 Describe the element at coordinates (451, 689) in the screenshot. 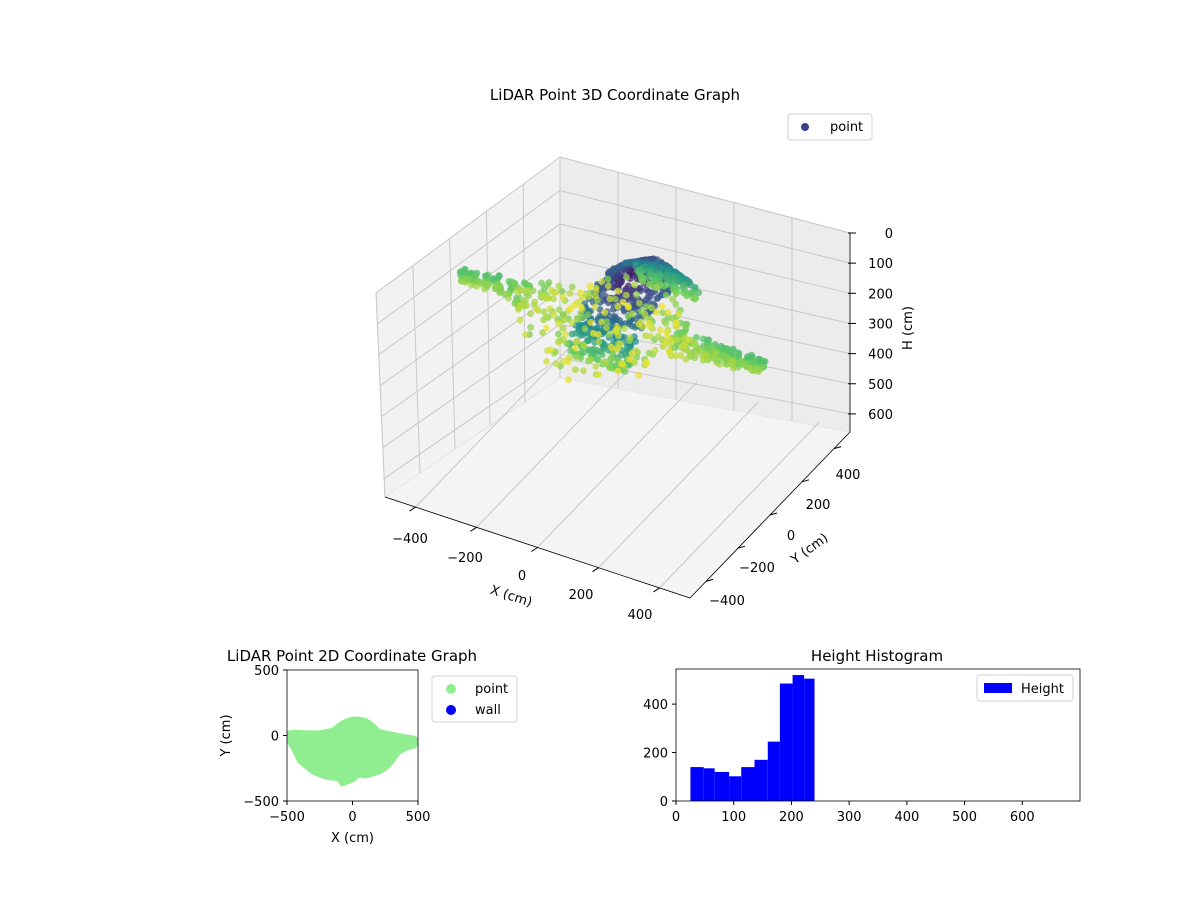

I see `legend-marker-point` at that location.